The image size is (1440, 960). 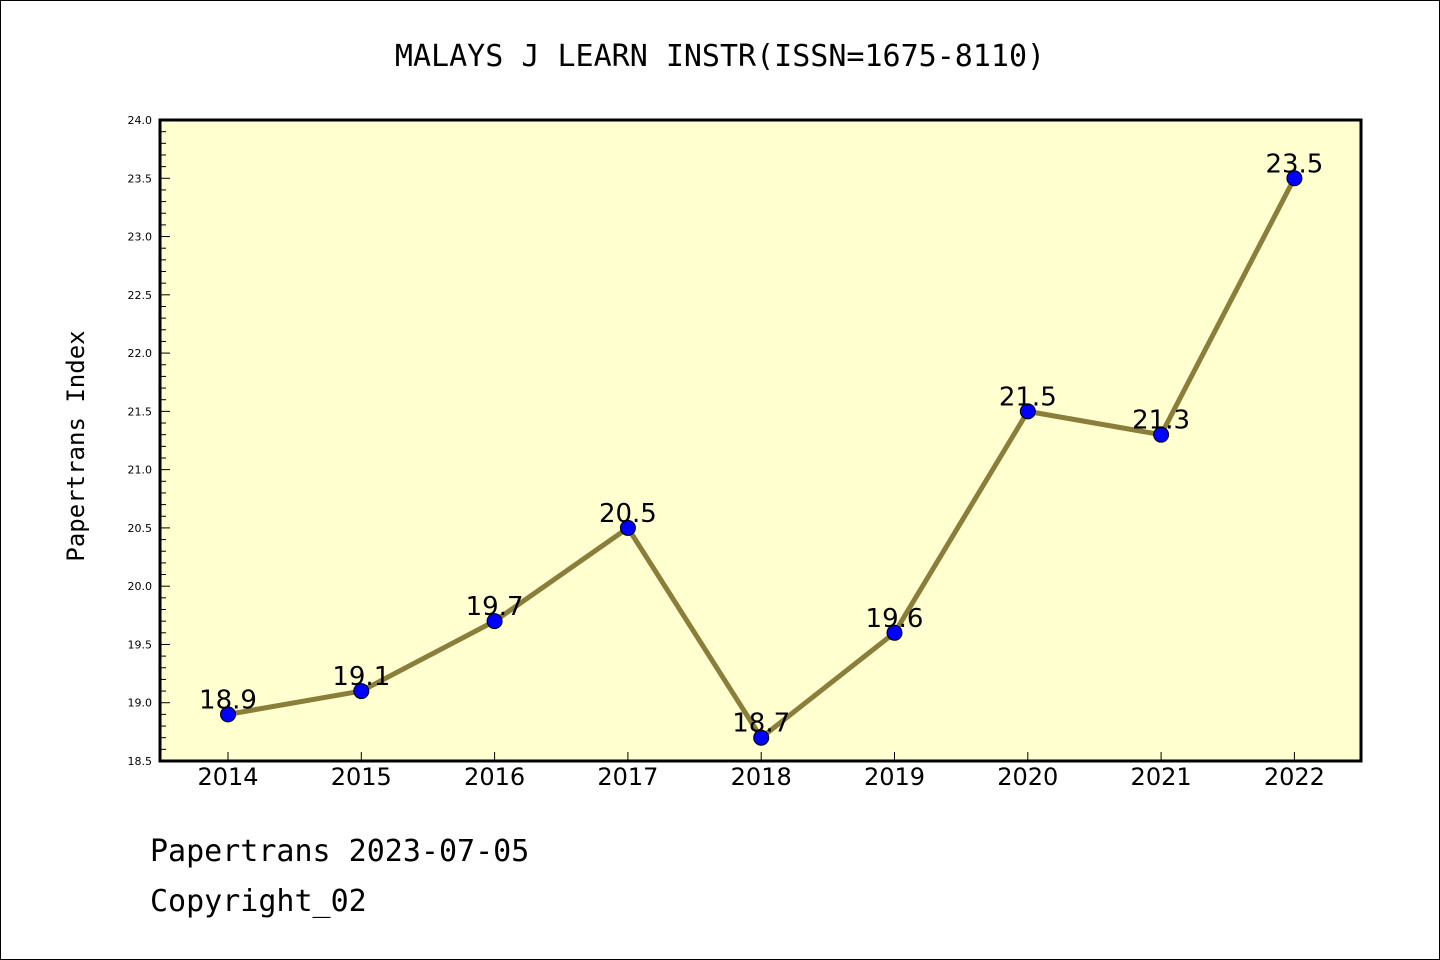 I want to click on data-label: 21.3, so click(x=1161, y=421).